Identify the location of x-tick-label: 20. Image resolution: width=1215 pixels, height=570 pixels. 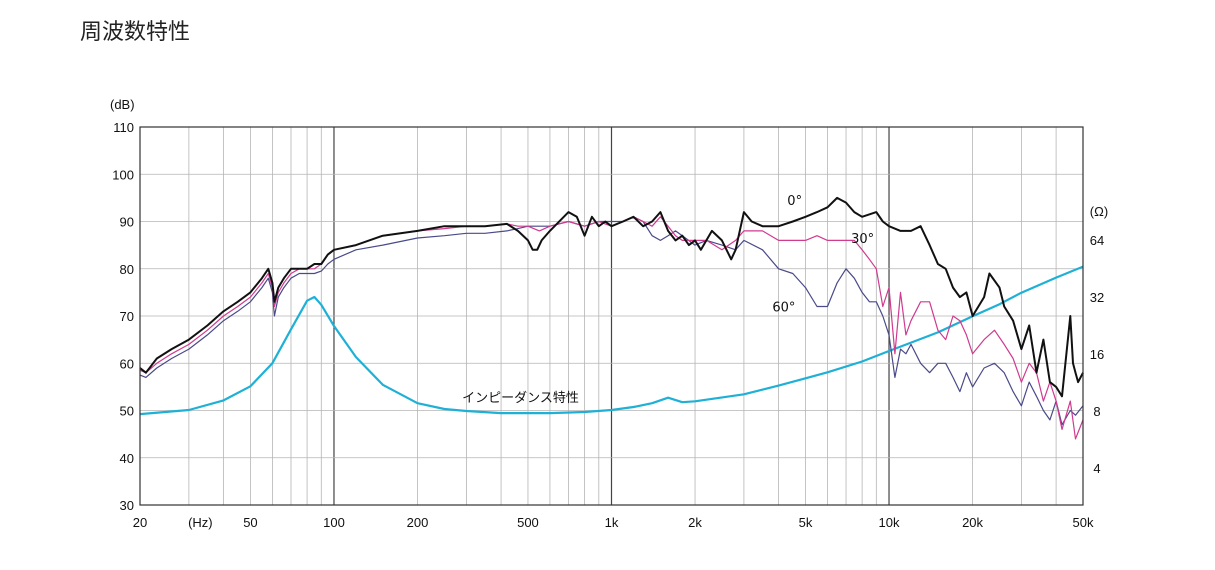
(140, 522).